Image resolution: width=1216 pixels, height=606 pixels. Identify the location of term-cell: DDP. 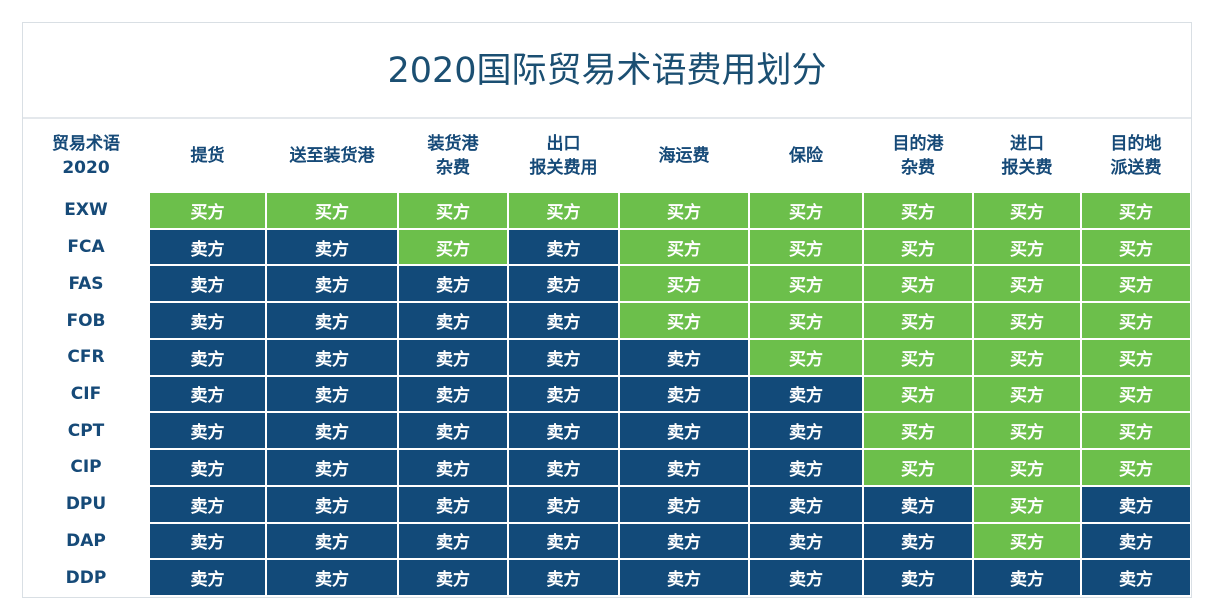
(86, 577).